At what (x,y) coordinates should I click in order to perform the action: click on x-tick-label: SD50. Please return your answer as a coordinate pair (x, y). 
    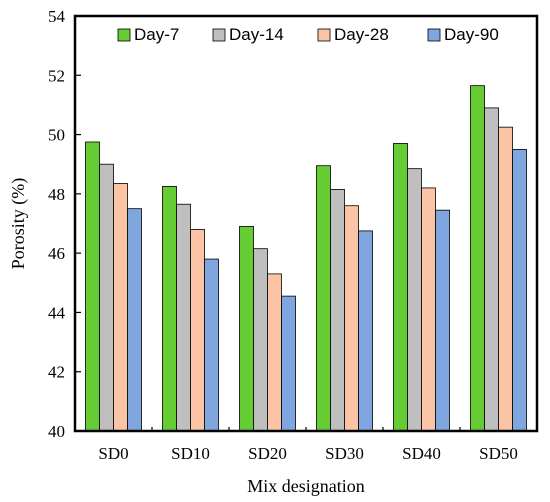
    Looking at the image, I should click on (498, 453).